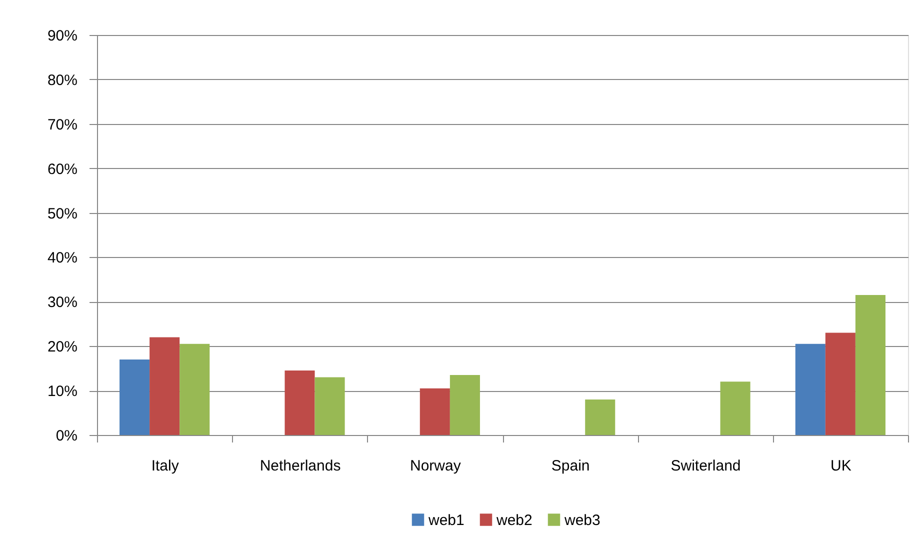  I want to click on y-tick-label: 40%, so click(62, 258).